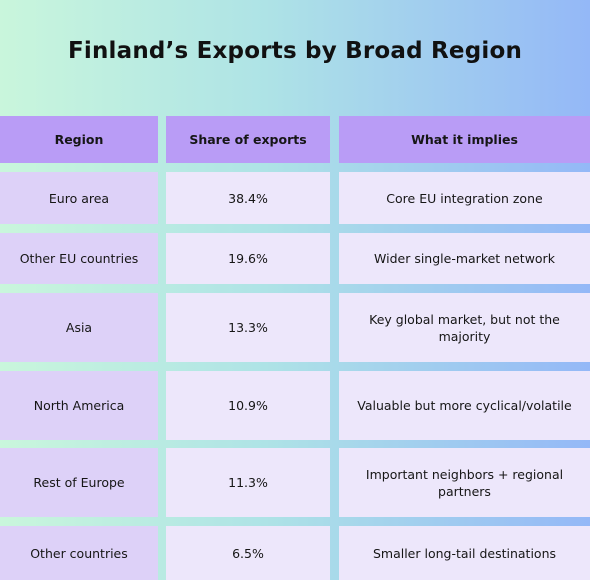  I want to click on table-cell: 38.4%, so click(248, 198).